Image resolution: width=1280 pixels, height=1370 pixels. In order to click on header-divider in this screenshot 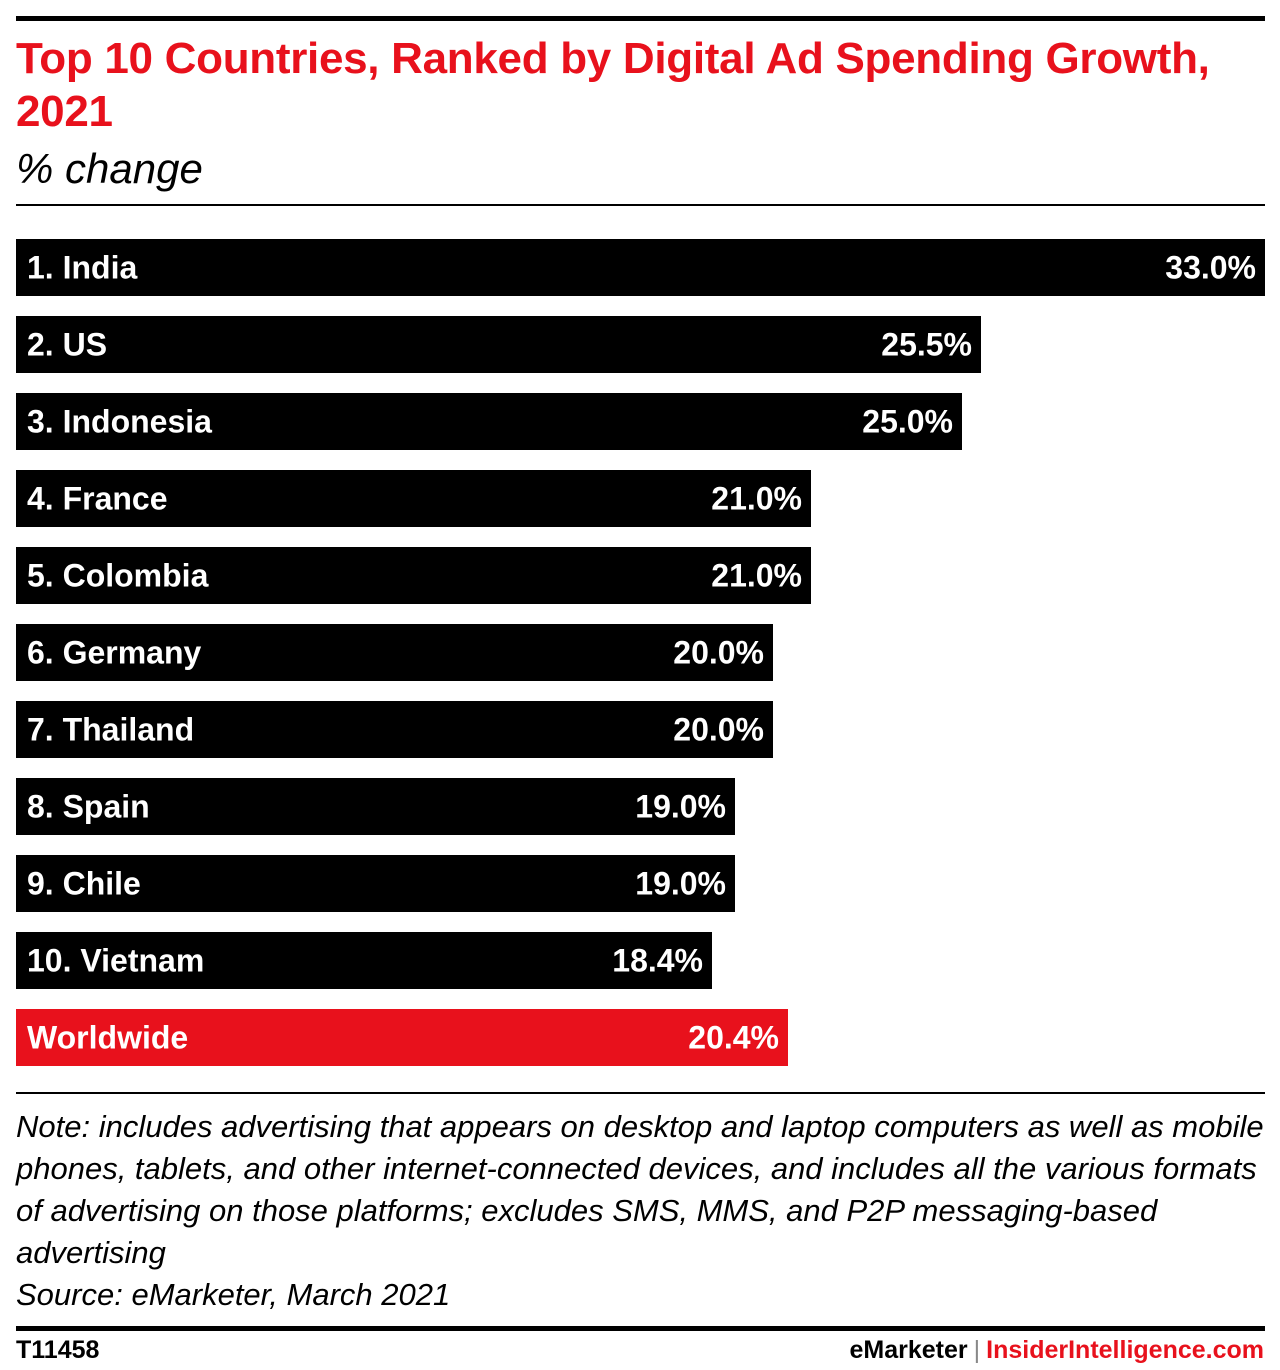, I will do `click(640, 205)`.